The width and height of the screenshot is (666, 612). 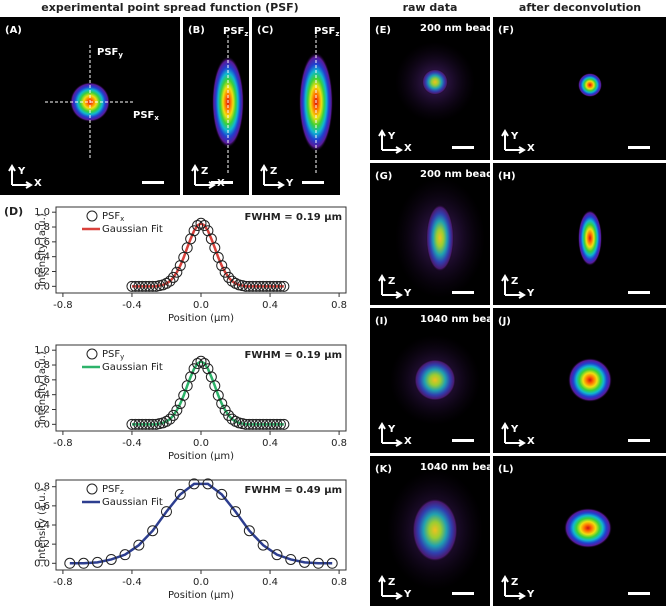 I want to click on heading: raw data, so click(x=430, y=7).